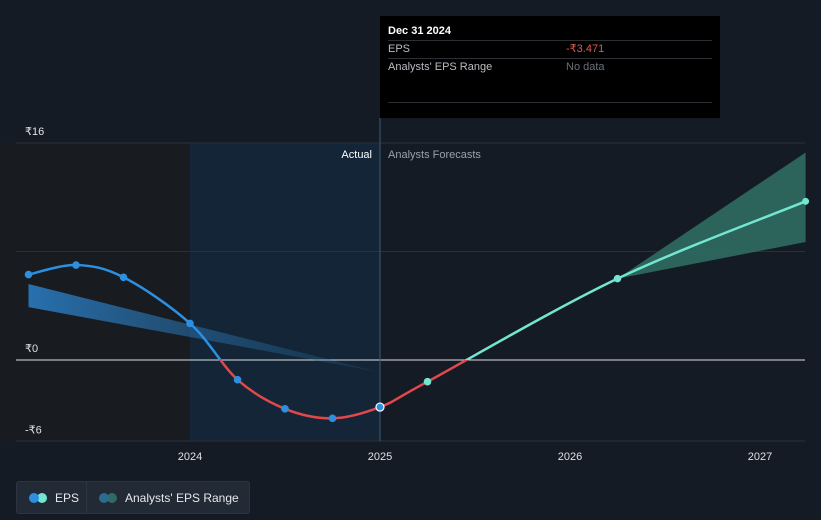 The width and height of the screenshot is (821, 520). I want to click on legend-eps-dot-forecast, so click(42, 497).